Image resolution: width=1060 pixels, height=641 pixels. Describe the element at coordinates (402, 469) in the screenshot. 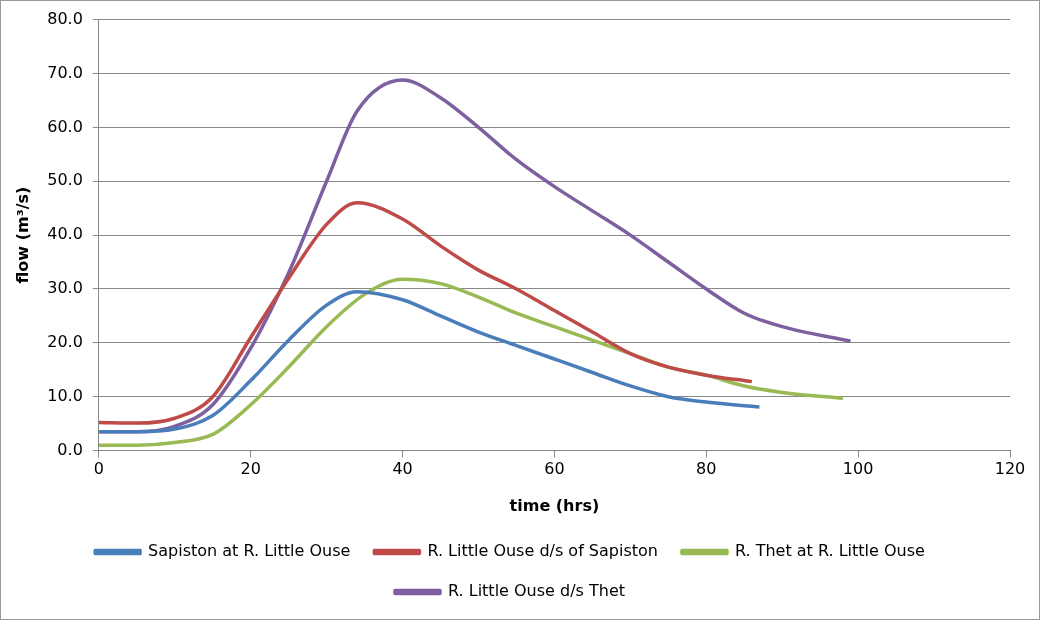

I see `x-tick-label: 40` at that location.